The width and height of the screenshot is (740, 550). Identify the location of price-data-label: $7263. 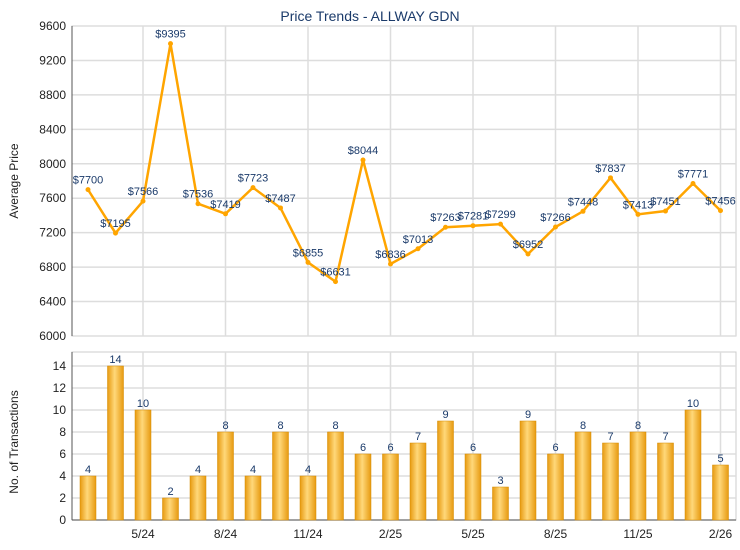
(445, 218).